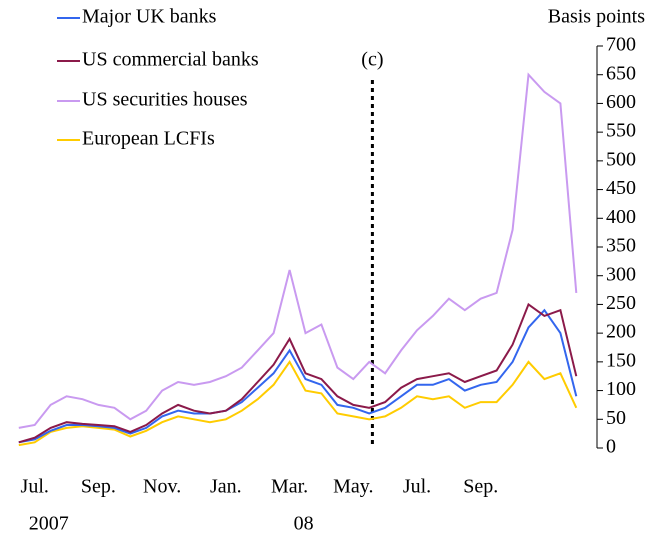 The width and height of the screenshot is (661, 540). I want to click on y-tick-label: 600, so click(621, 102).